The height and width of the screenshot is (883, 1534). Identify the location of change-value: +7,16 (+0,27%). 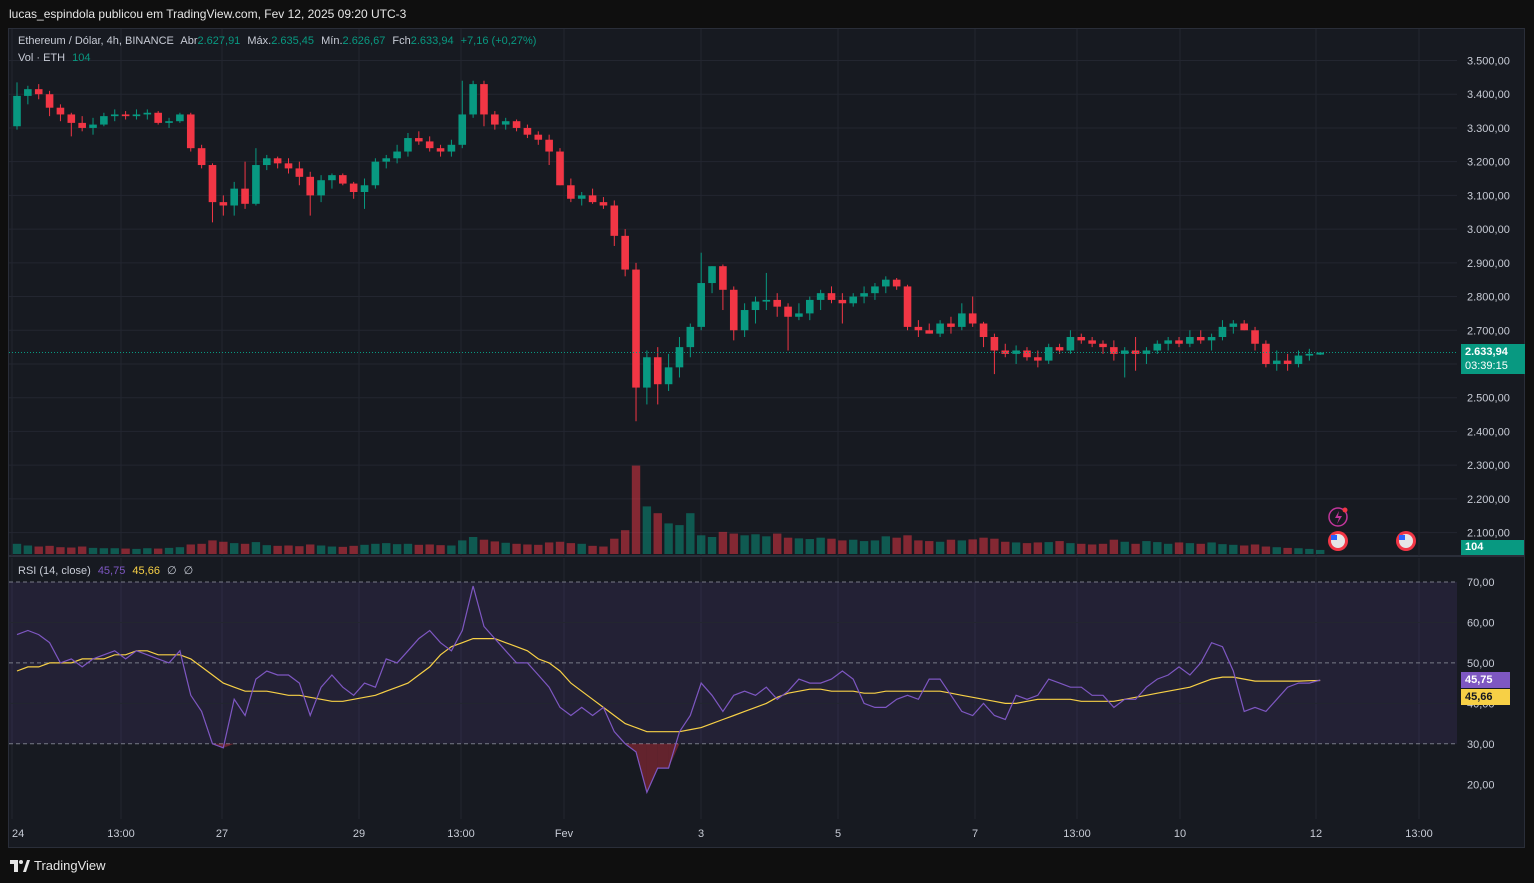
(498, 41).